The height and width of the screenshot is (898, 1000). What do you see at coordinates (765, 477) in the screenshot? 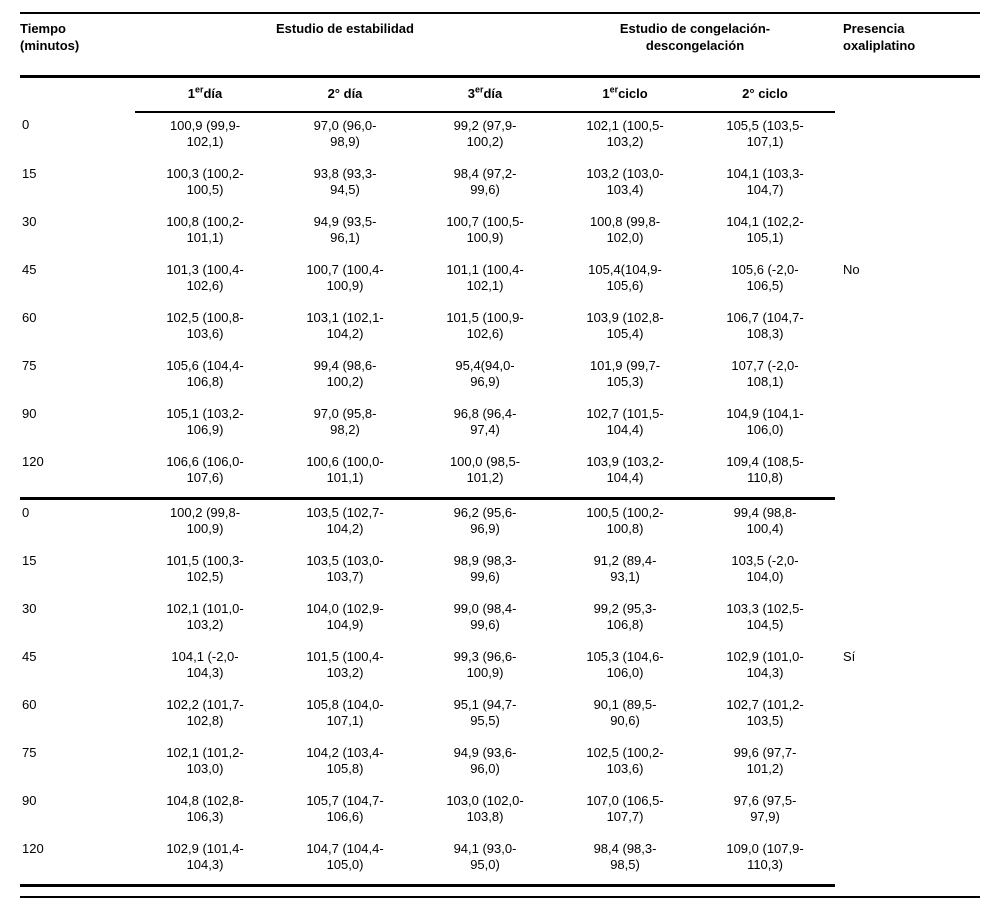
I see `value-line: 110,8)` at bounding box center [765, 477].